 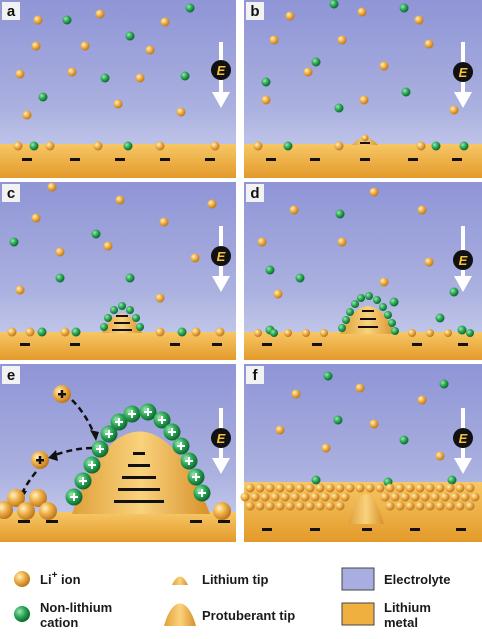 I want to click on lithium-metal-swatch, so click(x=358, y=614).